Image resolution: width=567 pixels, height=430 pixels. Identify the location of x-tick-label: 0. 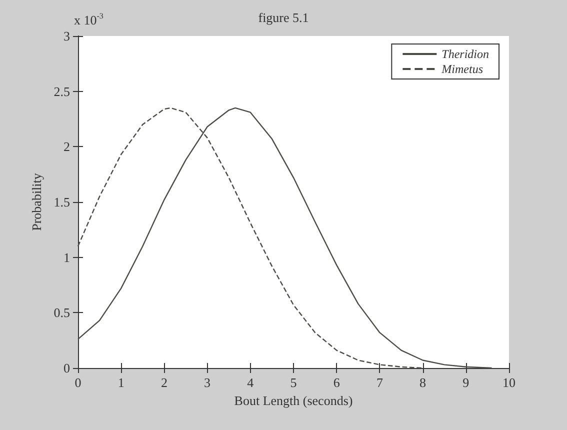
(78, 382).